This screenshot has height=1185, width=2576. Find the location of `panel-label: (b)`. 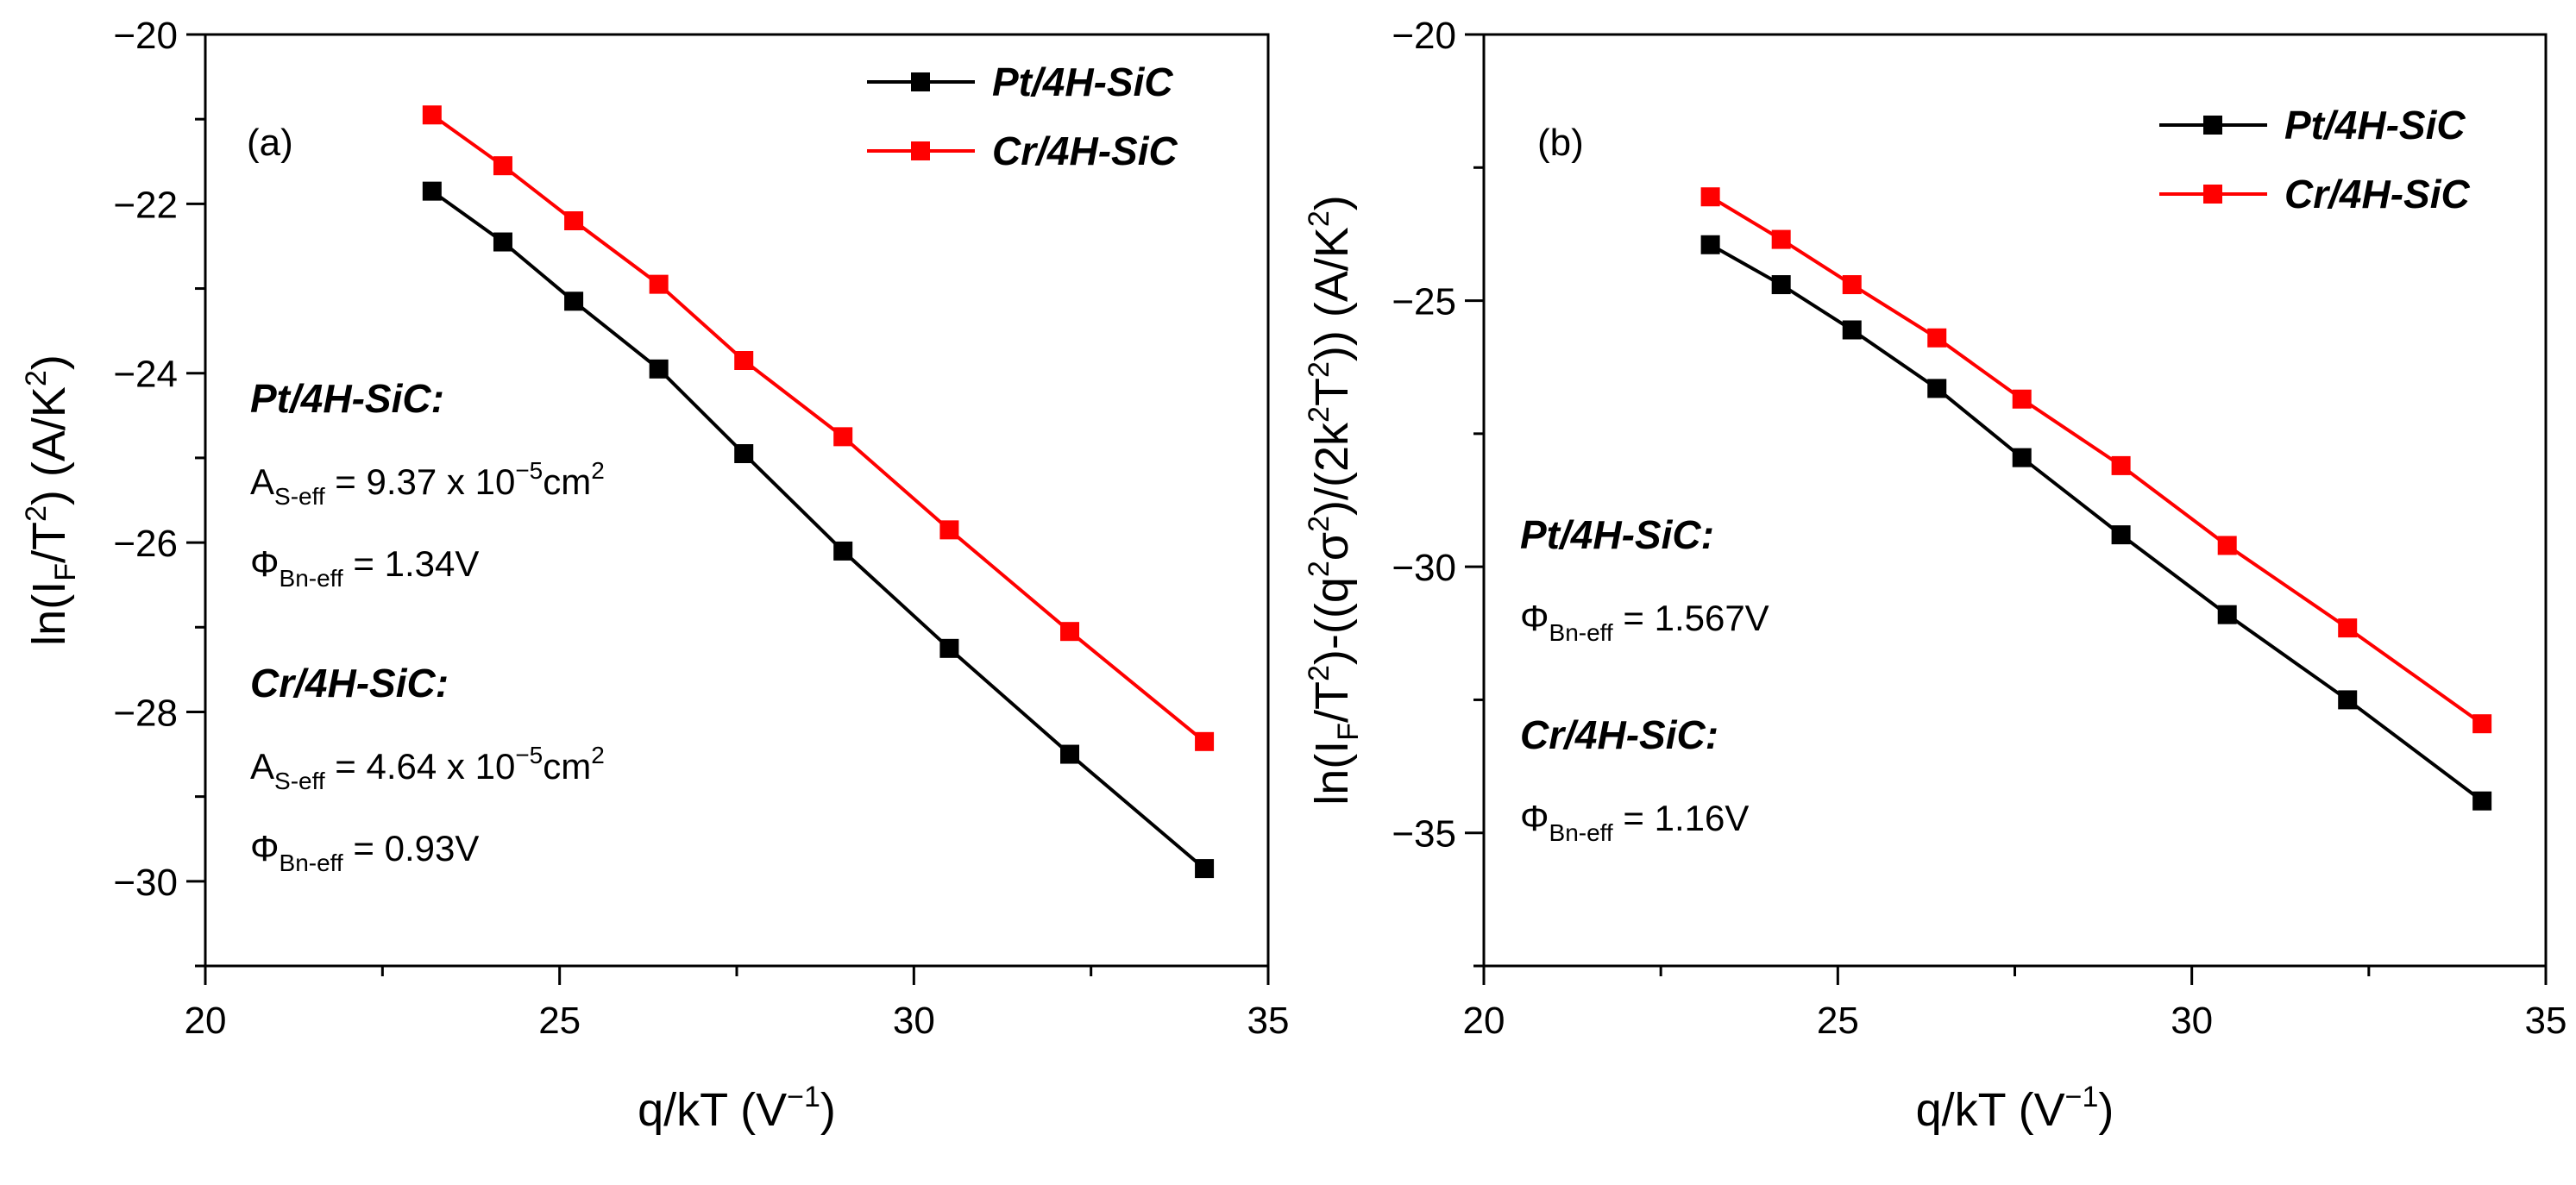

panel-label: (b) is located at coordinates (1560, 143).